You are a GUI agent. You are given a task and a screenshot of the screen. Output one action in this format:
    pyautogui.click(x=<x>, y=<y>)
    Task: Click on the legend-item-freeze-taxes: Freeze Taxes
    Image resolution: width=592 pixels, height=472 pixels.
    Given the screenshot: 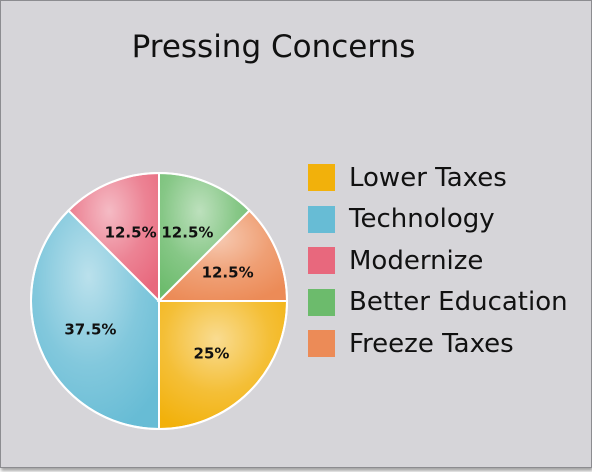 What is the action you would take?
    pyautogui.click(x=438, y=344)
    